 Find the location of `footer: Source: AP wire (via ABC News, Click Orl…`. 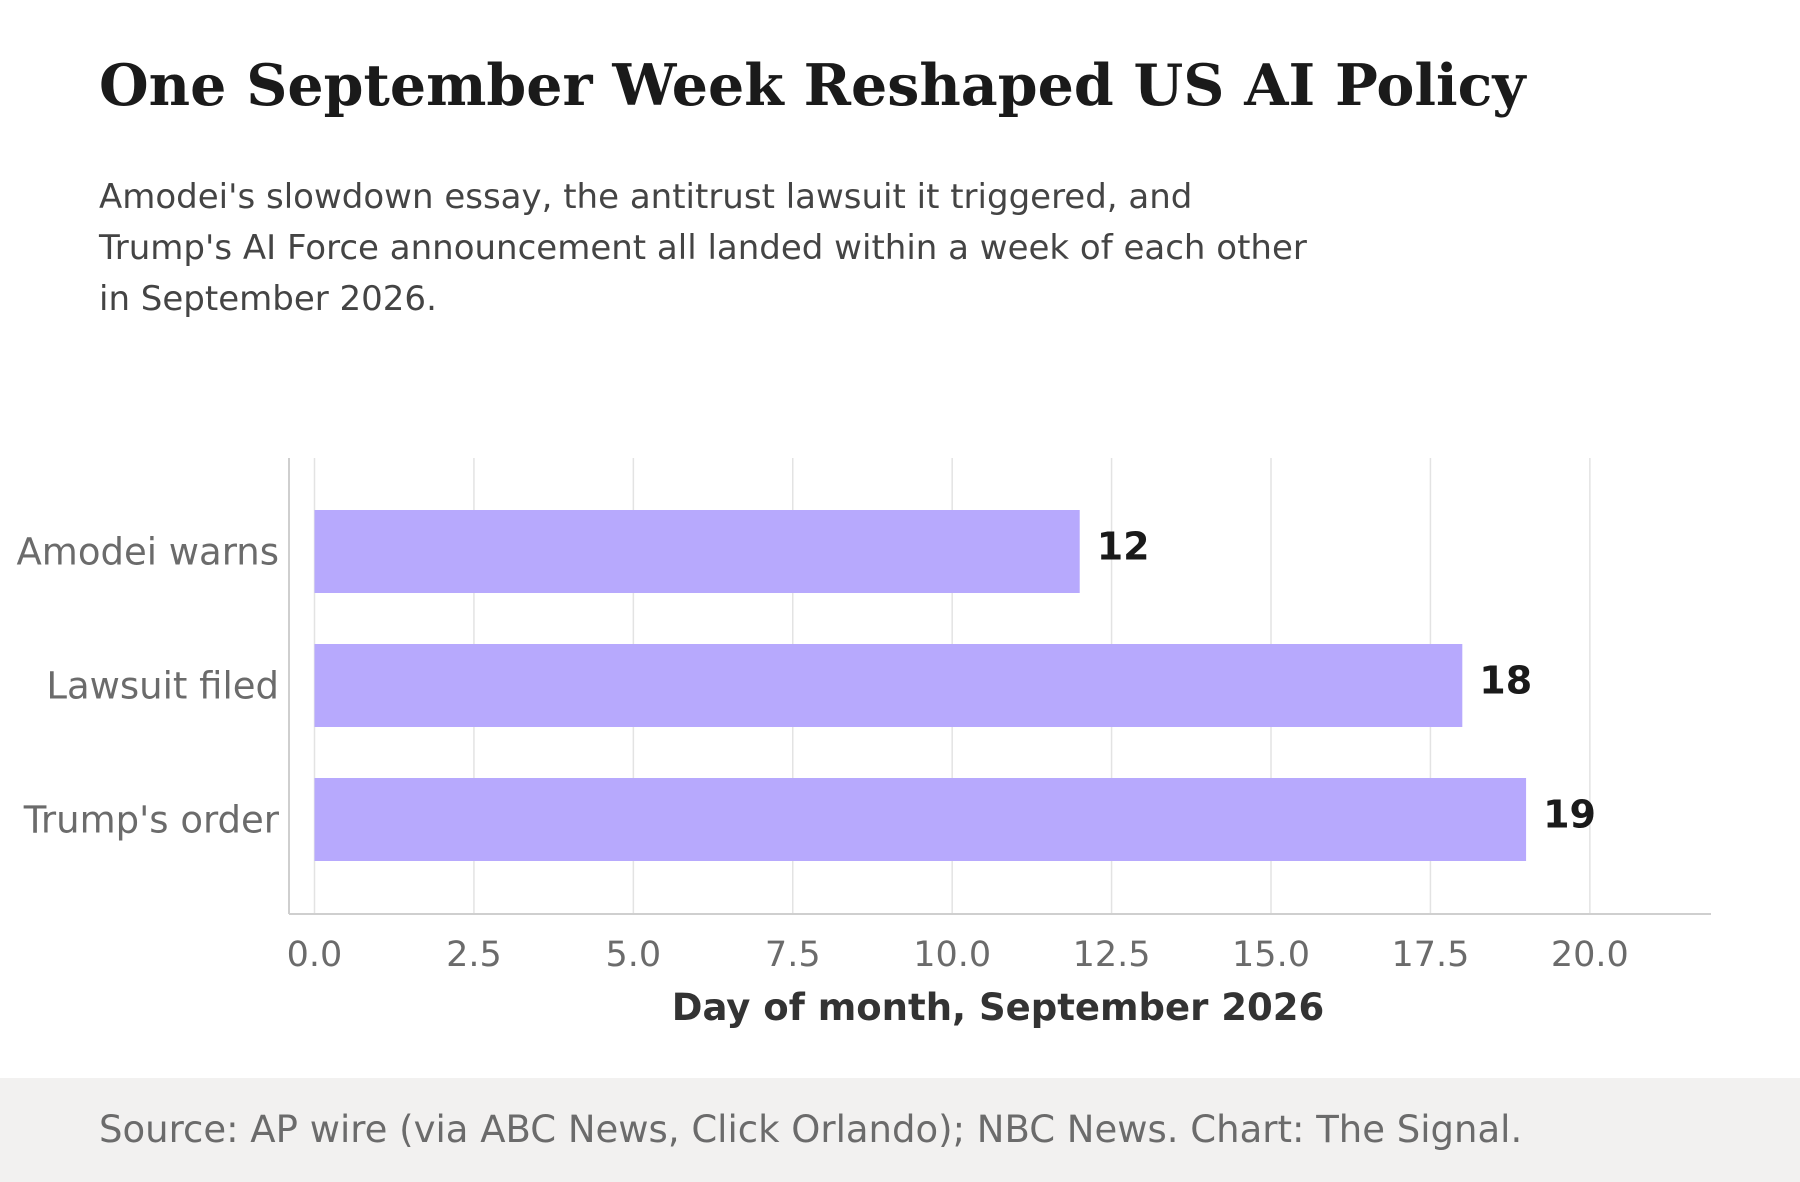

footer: Source: AP wire (via ABC News, Click Orl… is located at coordinates (900, 1130).